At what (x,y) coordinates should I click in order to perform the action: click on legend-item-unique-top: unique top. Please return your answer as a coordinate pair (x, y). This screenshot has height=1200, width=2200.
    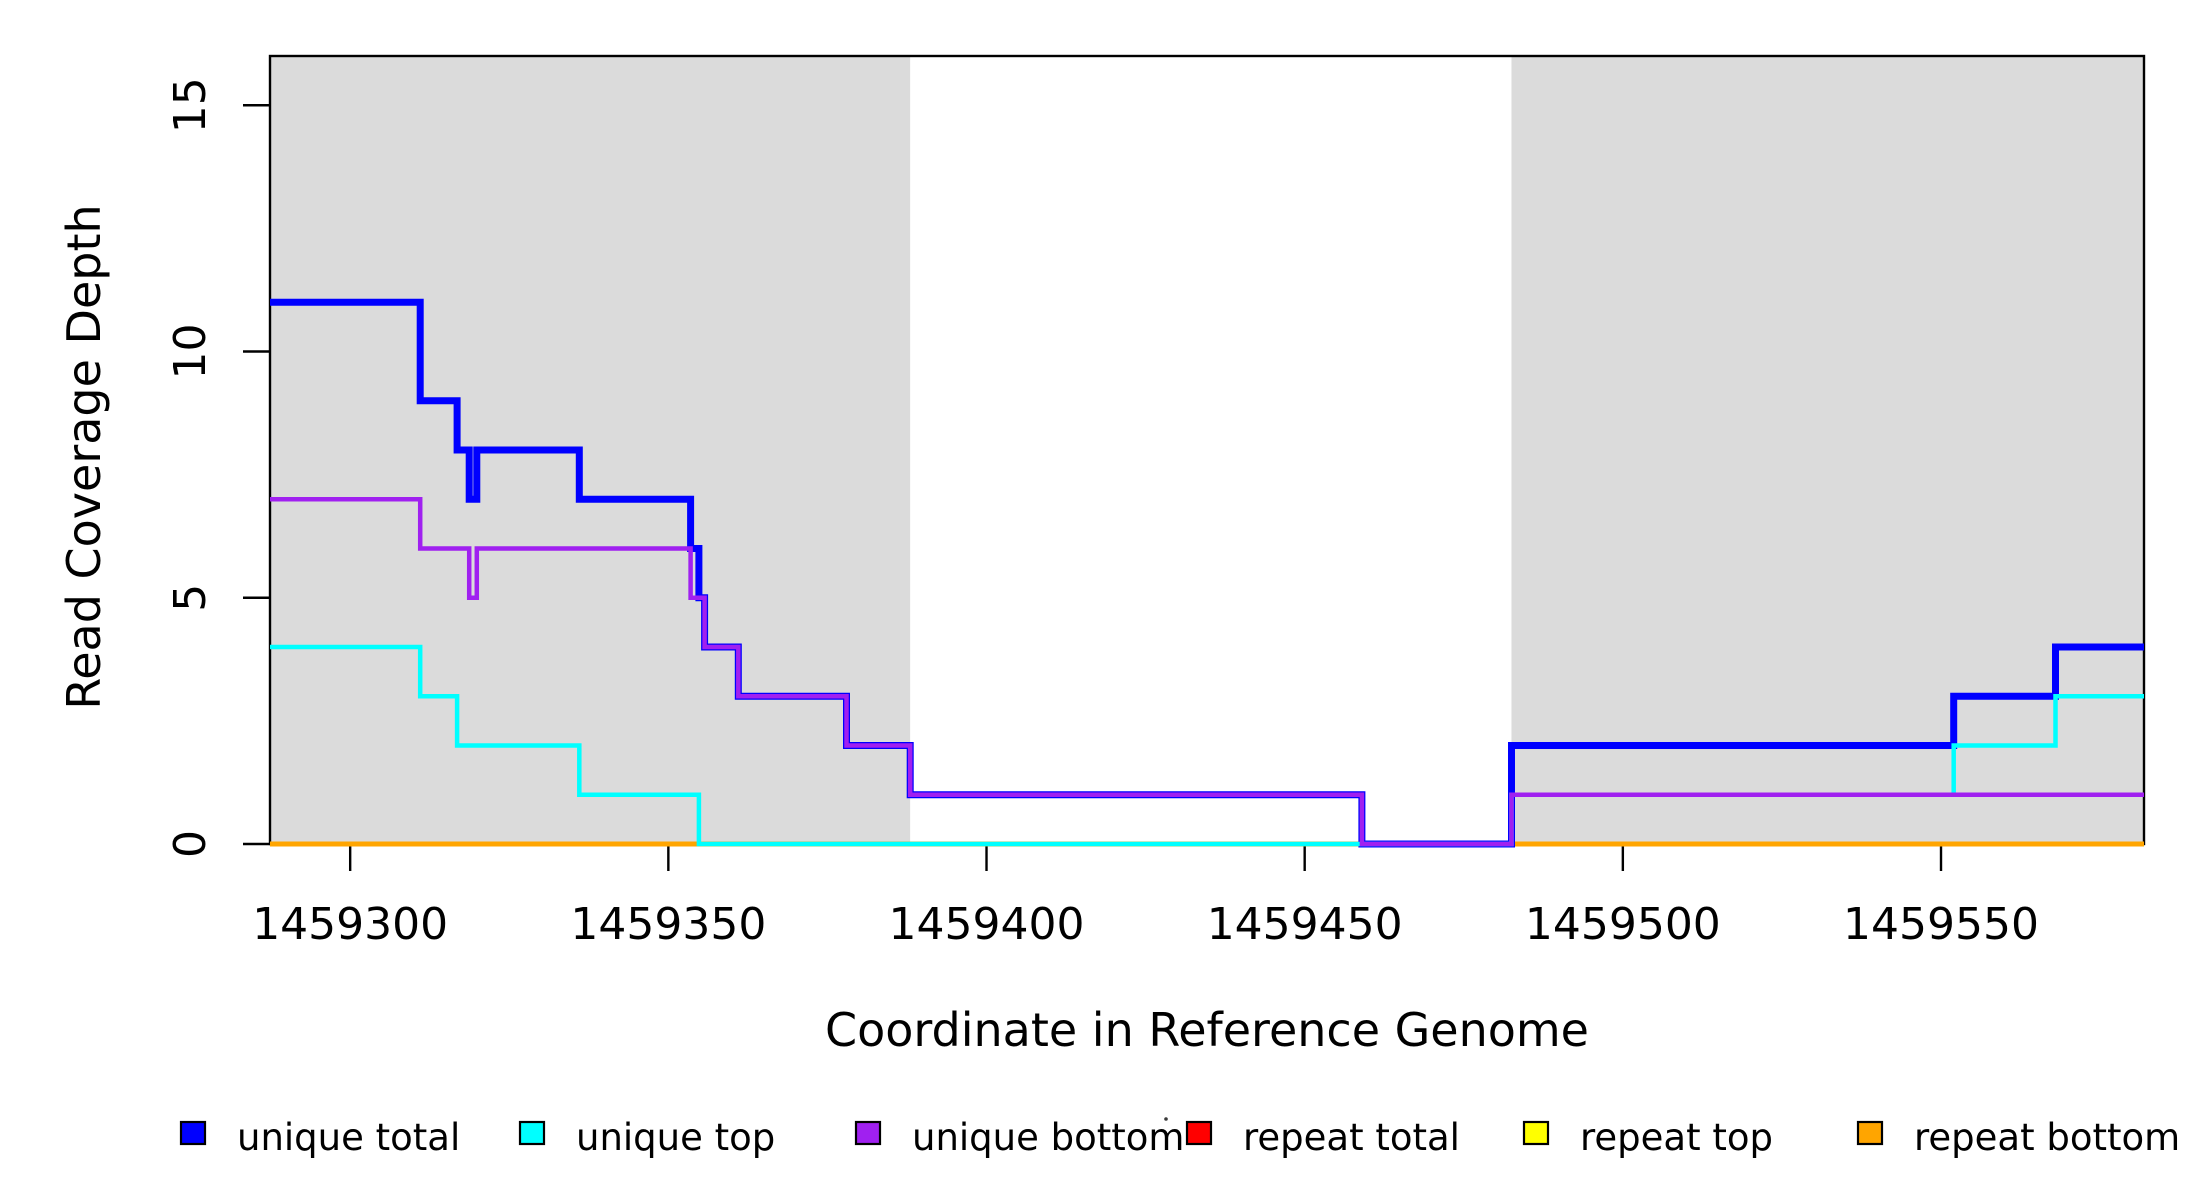
    Looking at the image, I should click on (646, 1137).